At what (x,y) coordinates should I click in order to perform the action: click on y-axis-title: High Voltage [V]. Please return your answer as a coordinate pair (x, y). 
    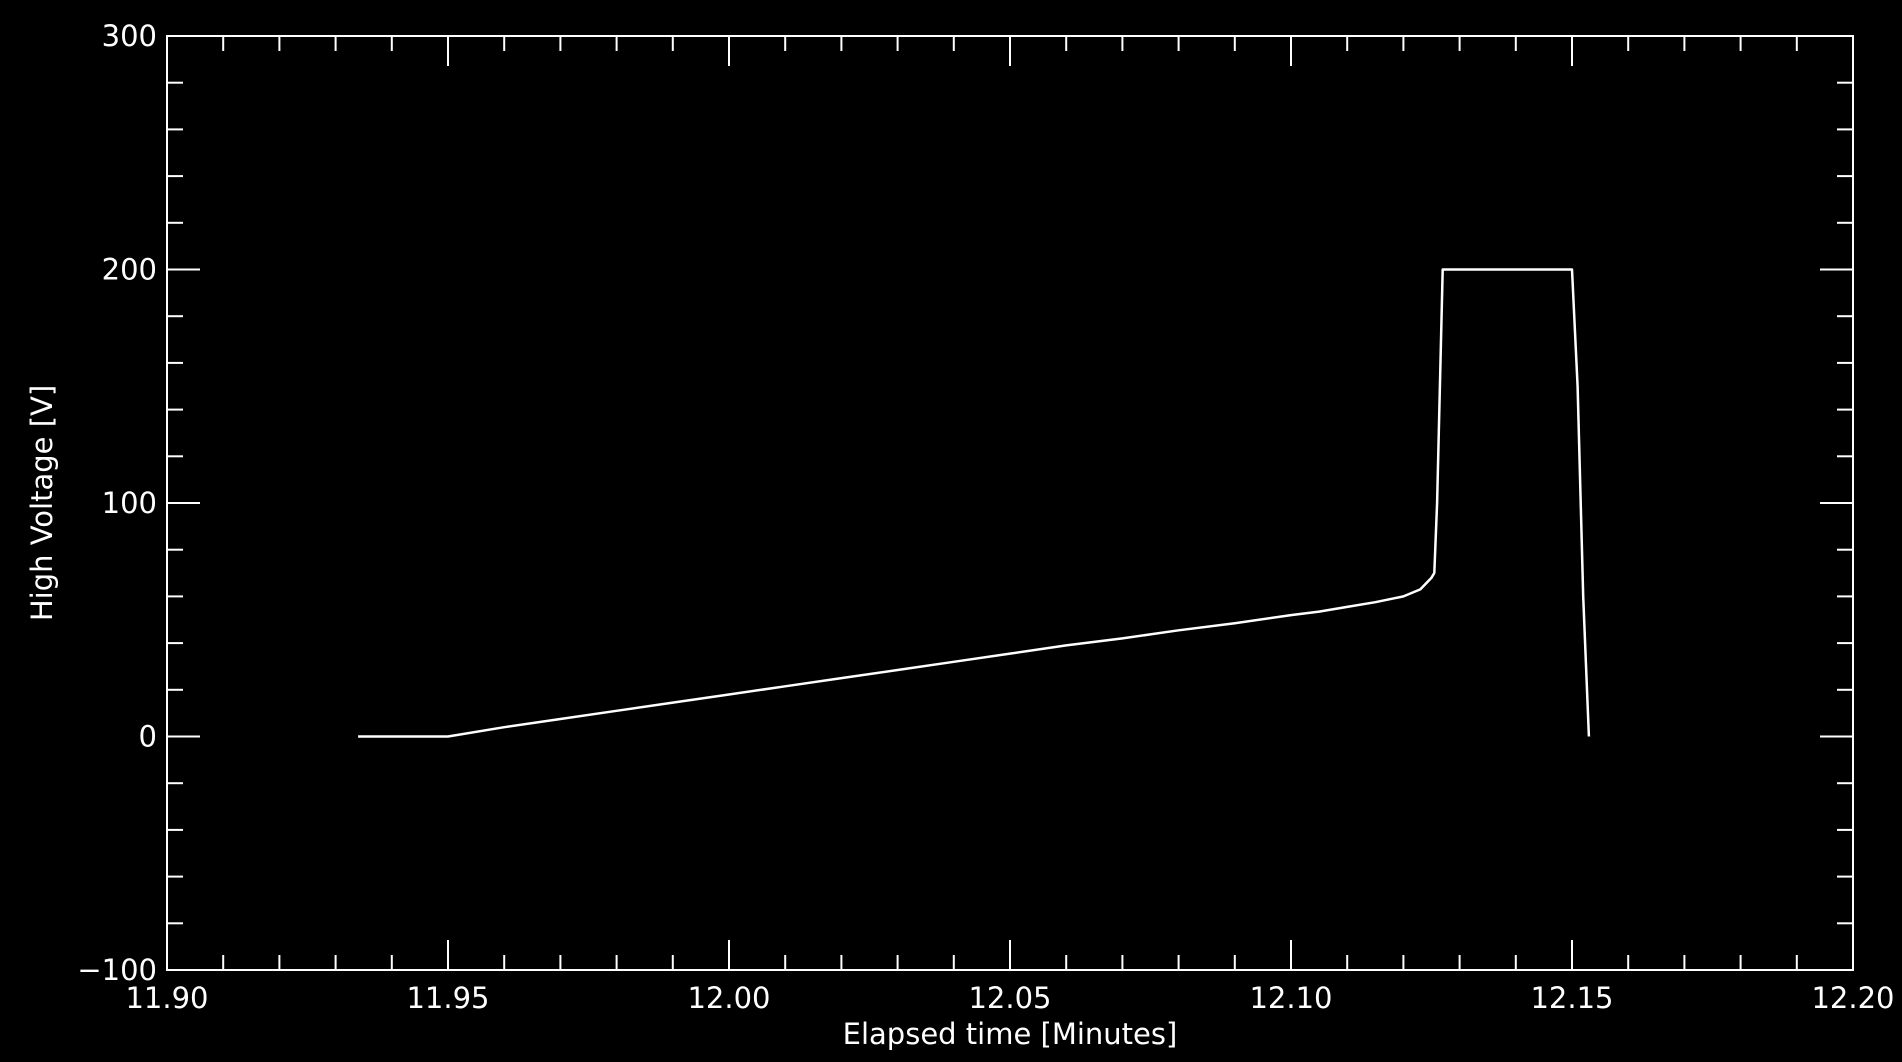
    Looking at the image, I should click on (42, 503).